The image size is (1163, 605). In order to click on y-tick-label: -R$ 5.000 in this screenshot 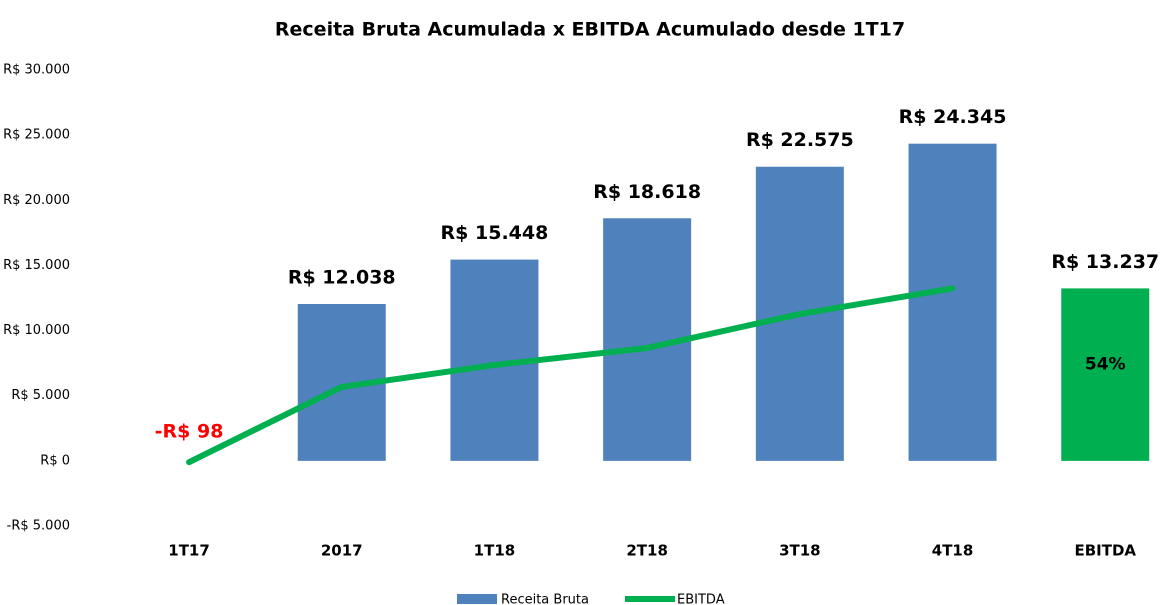, I will do `click(38, 526)`.